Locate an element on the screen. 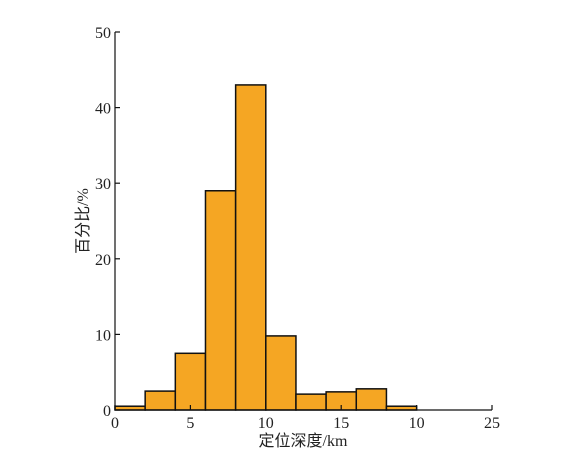 The height and width of the screenshot is (468, 577). x-tick-label: 0 is located at coordinates (115, 423).